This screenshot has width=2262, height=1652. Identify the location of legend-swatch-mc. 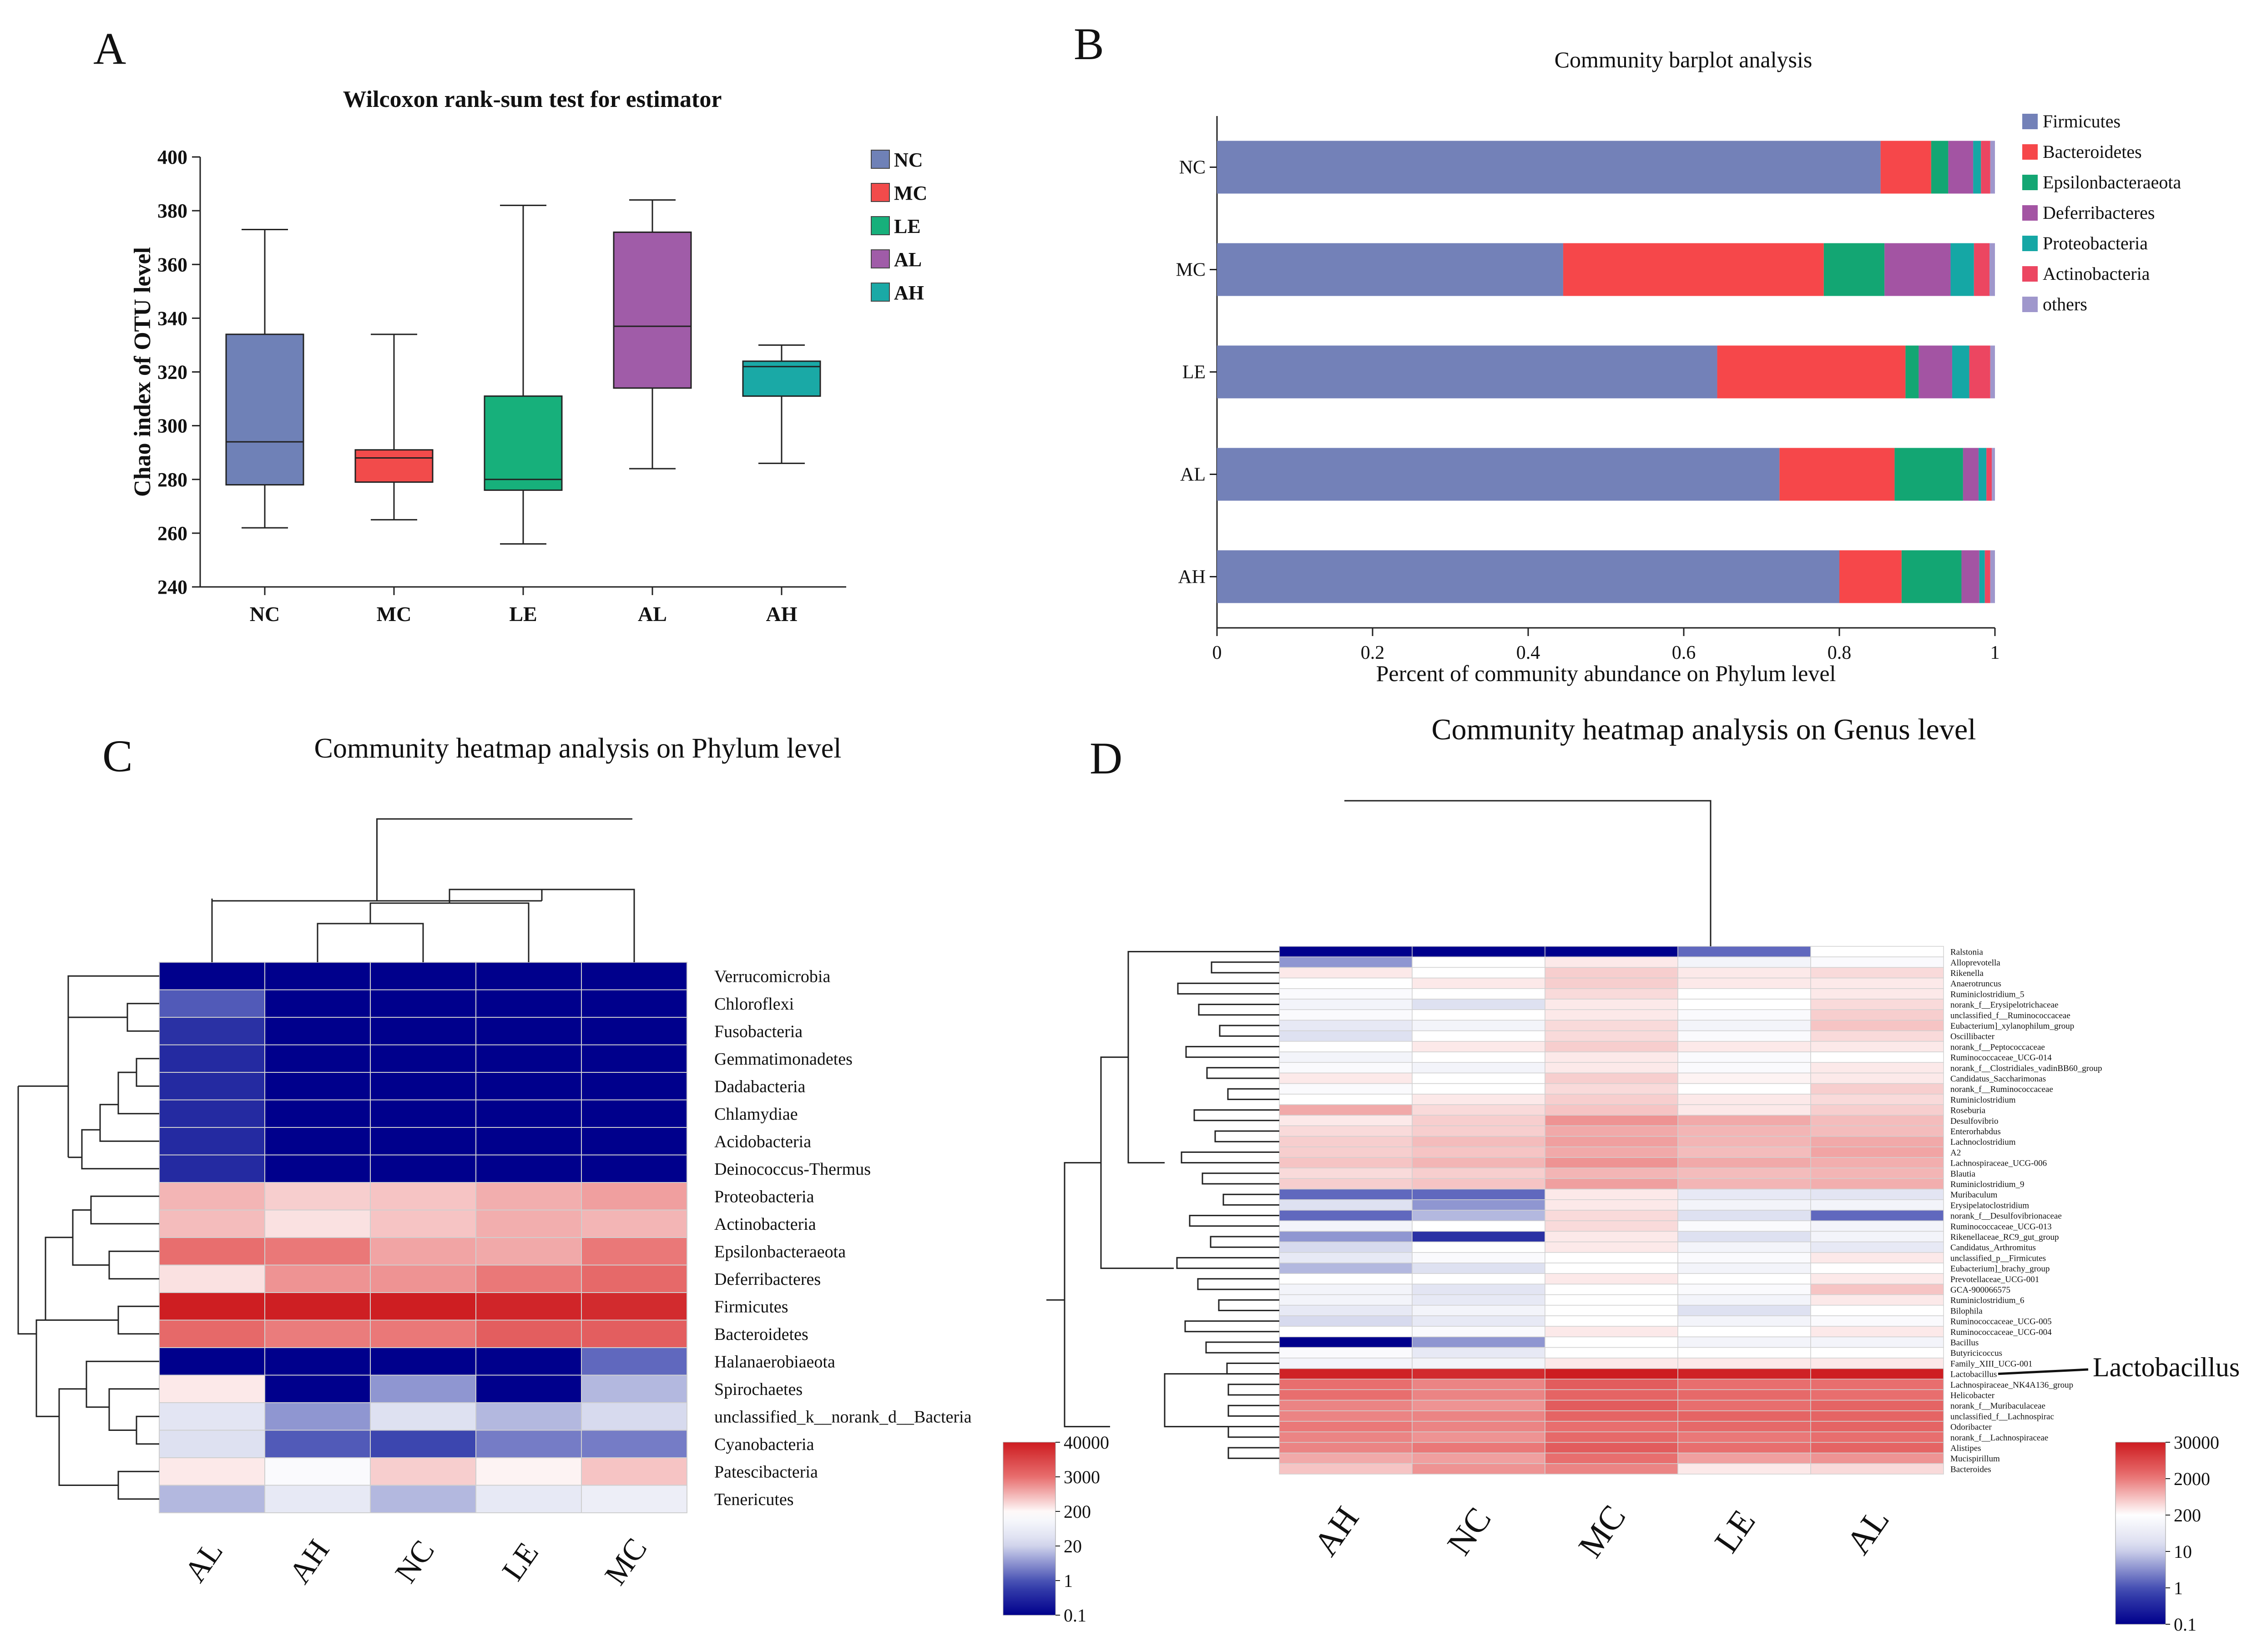
(880, 192).